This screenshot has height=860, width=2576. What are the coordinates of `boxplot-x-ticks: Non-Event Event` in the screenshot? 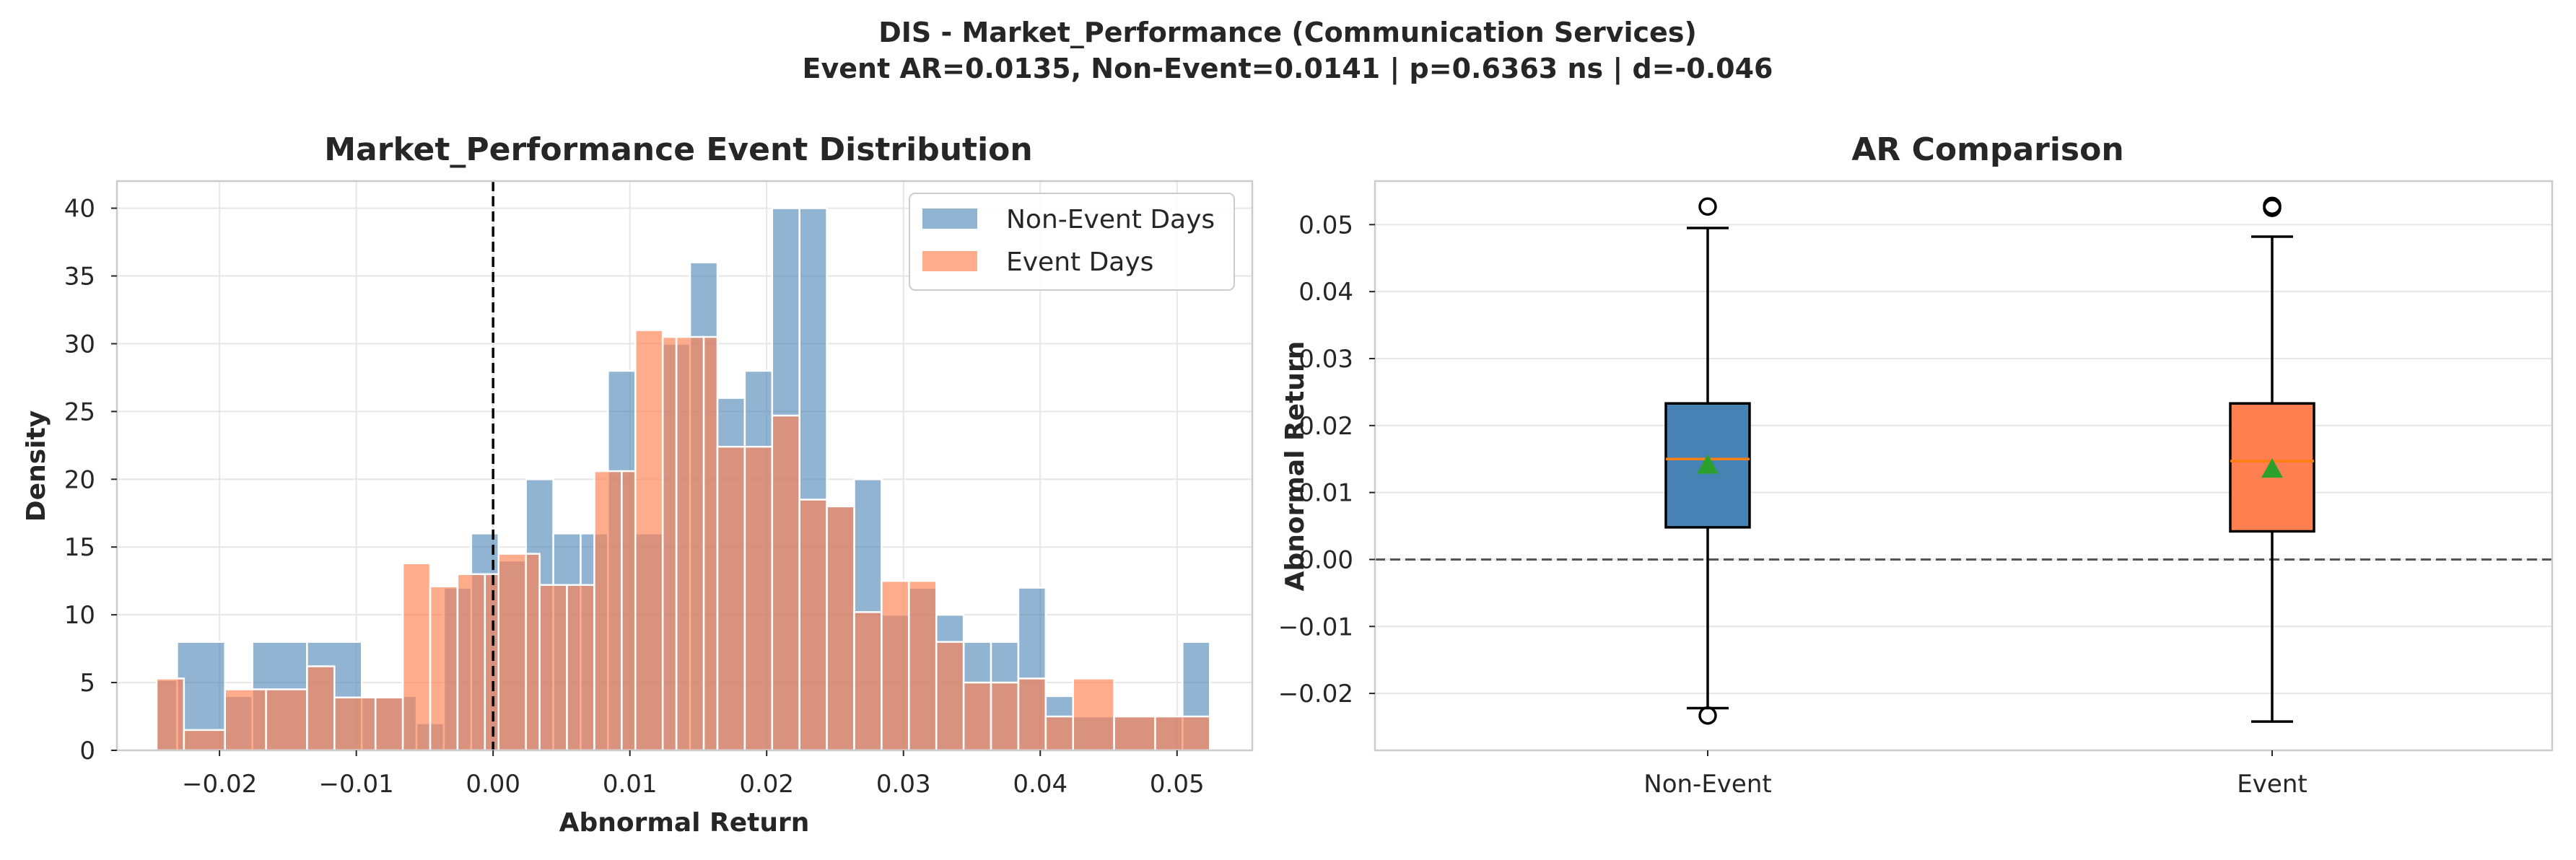 It's located at (1975, 775).